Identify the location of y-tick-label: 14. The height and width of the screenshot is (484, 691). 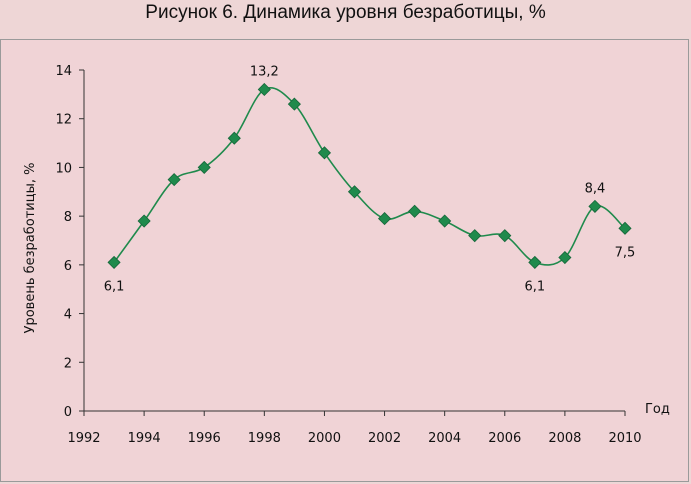
(63, 71).